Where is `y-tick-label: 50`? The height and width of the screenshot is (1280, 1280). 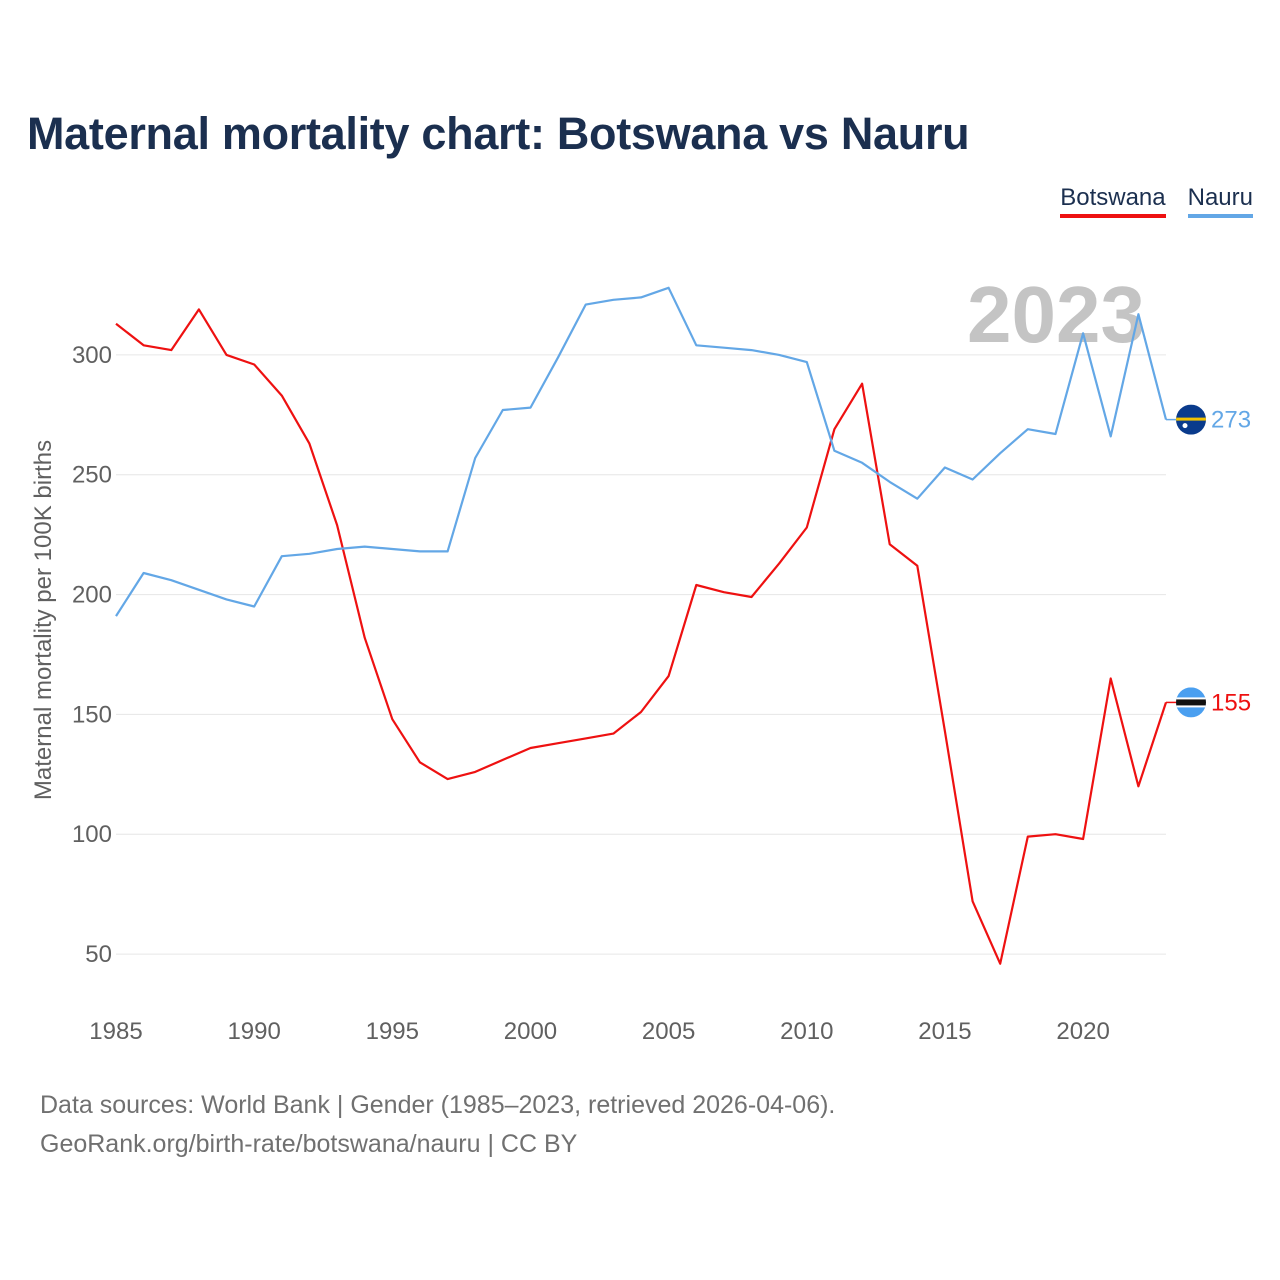 y-tick-label: 50 is located at coordinates (98, 954).